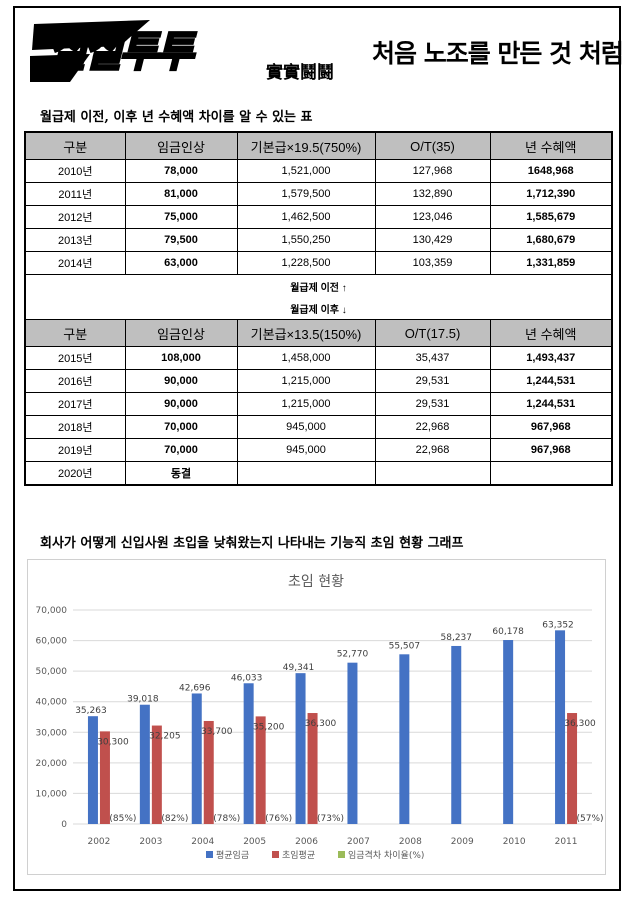 The image size is (631, 901). I want to click on table-row: 2019년 70,000 945,000 22,968 967,968, so click(318, 450).